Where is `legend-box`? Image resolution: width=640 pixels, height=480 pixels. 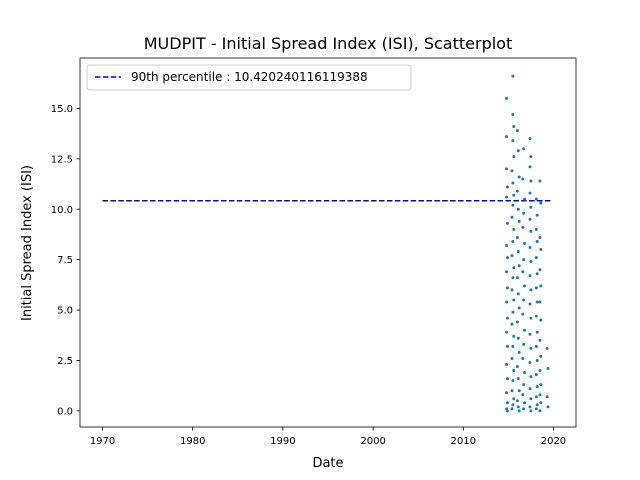
legend-box is located at coordinates (249, 77).